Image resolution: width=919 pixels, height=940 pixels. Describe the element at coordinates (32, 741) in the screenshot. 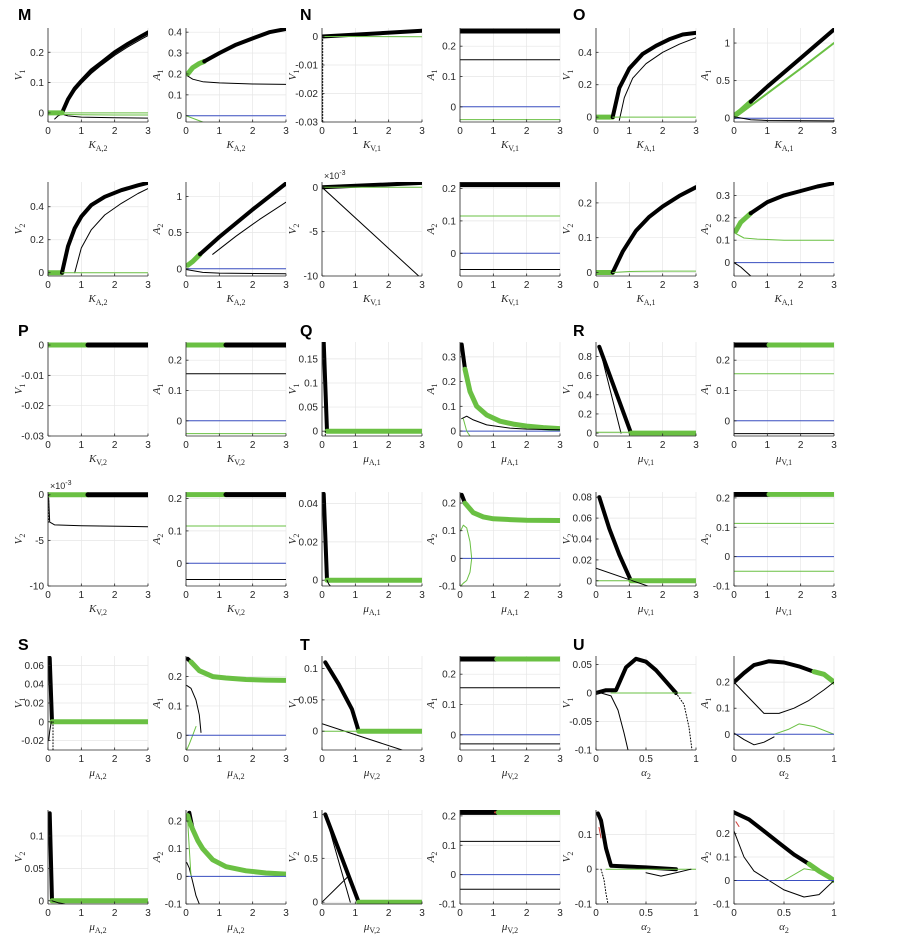

I see `y-tick-label: -0.02` at that location.